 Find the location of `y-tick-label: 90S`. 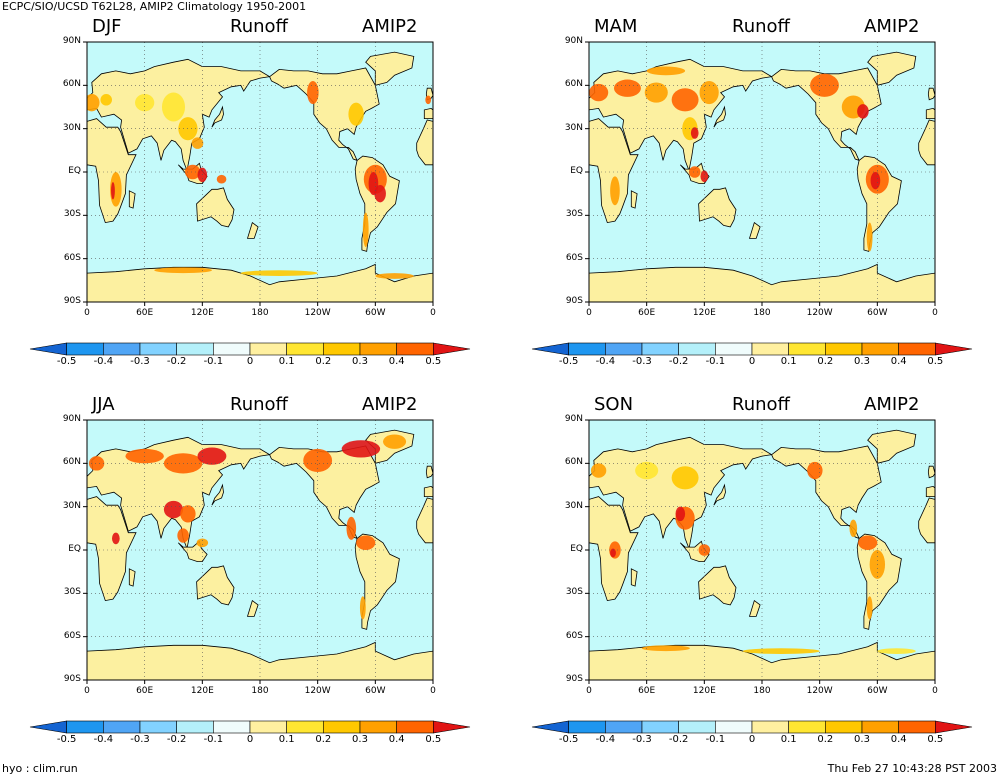

y-tick-label: 90S is located at coordinates (574, 679).